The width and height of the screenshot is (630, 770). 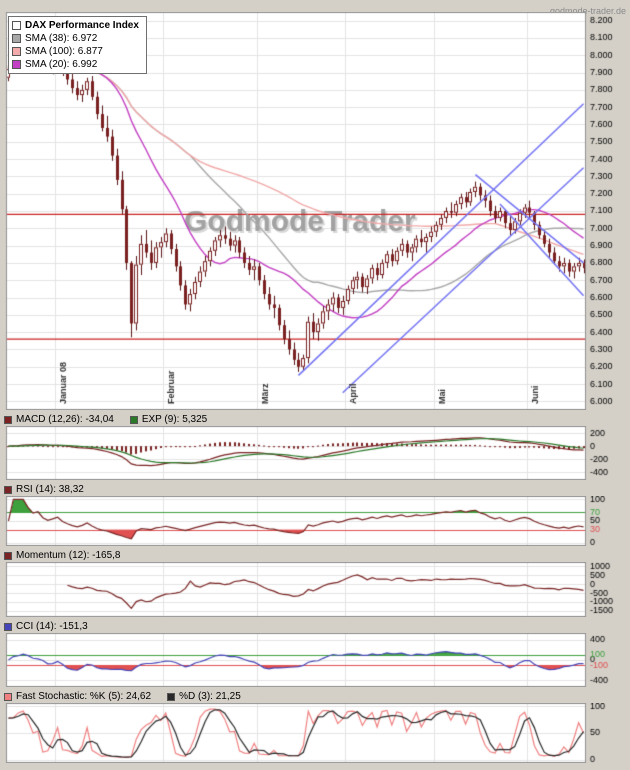 What do you see at coordinates (315, 733) in the screenshot?
I see `stochastic-chart-canvas` at bounding box center [315, 733].